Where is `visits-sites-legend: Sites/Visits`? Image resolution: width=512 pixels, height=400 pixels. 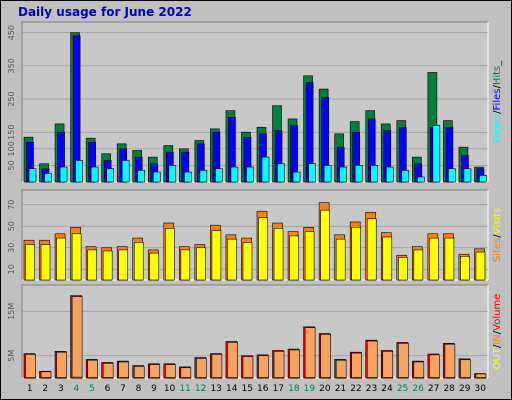
visits-sites-legend: Sites/Visits is located at coordinates (497, 235).